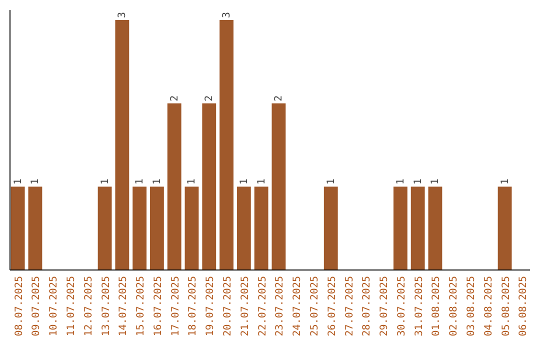 The height and width of the screenshot is (340, 540). I want to click on x-tick-label: 05.08.2025, so click(506, 306).